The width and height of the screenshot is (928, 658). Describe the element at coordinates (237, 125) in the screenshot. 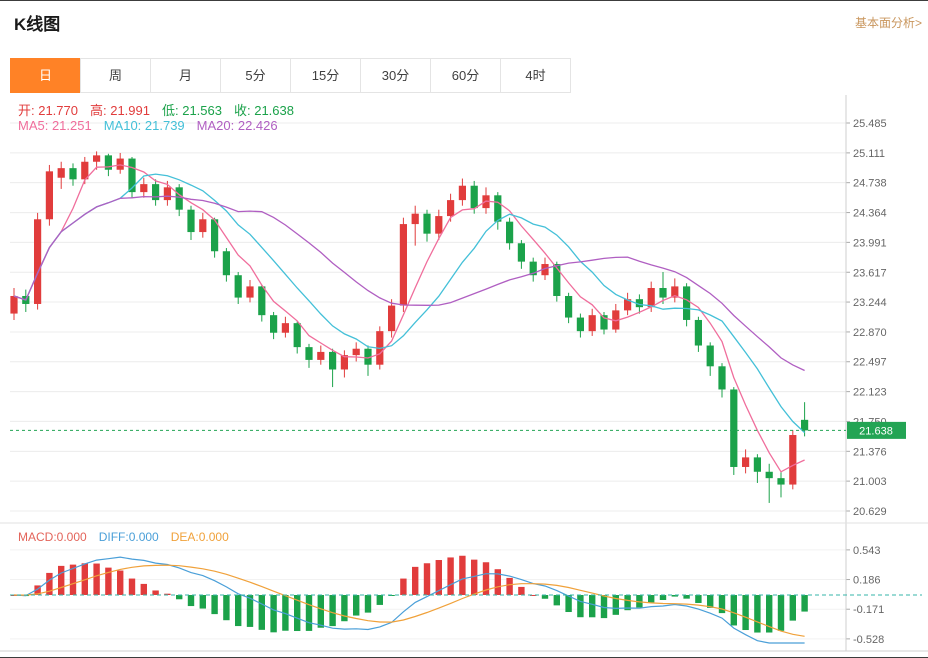

I see `ma-ma20: MA20: 22.426` at that location.